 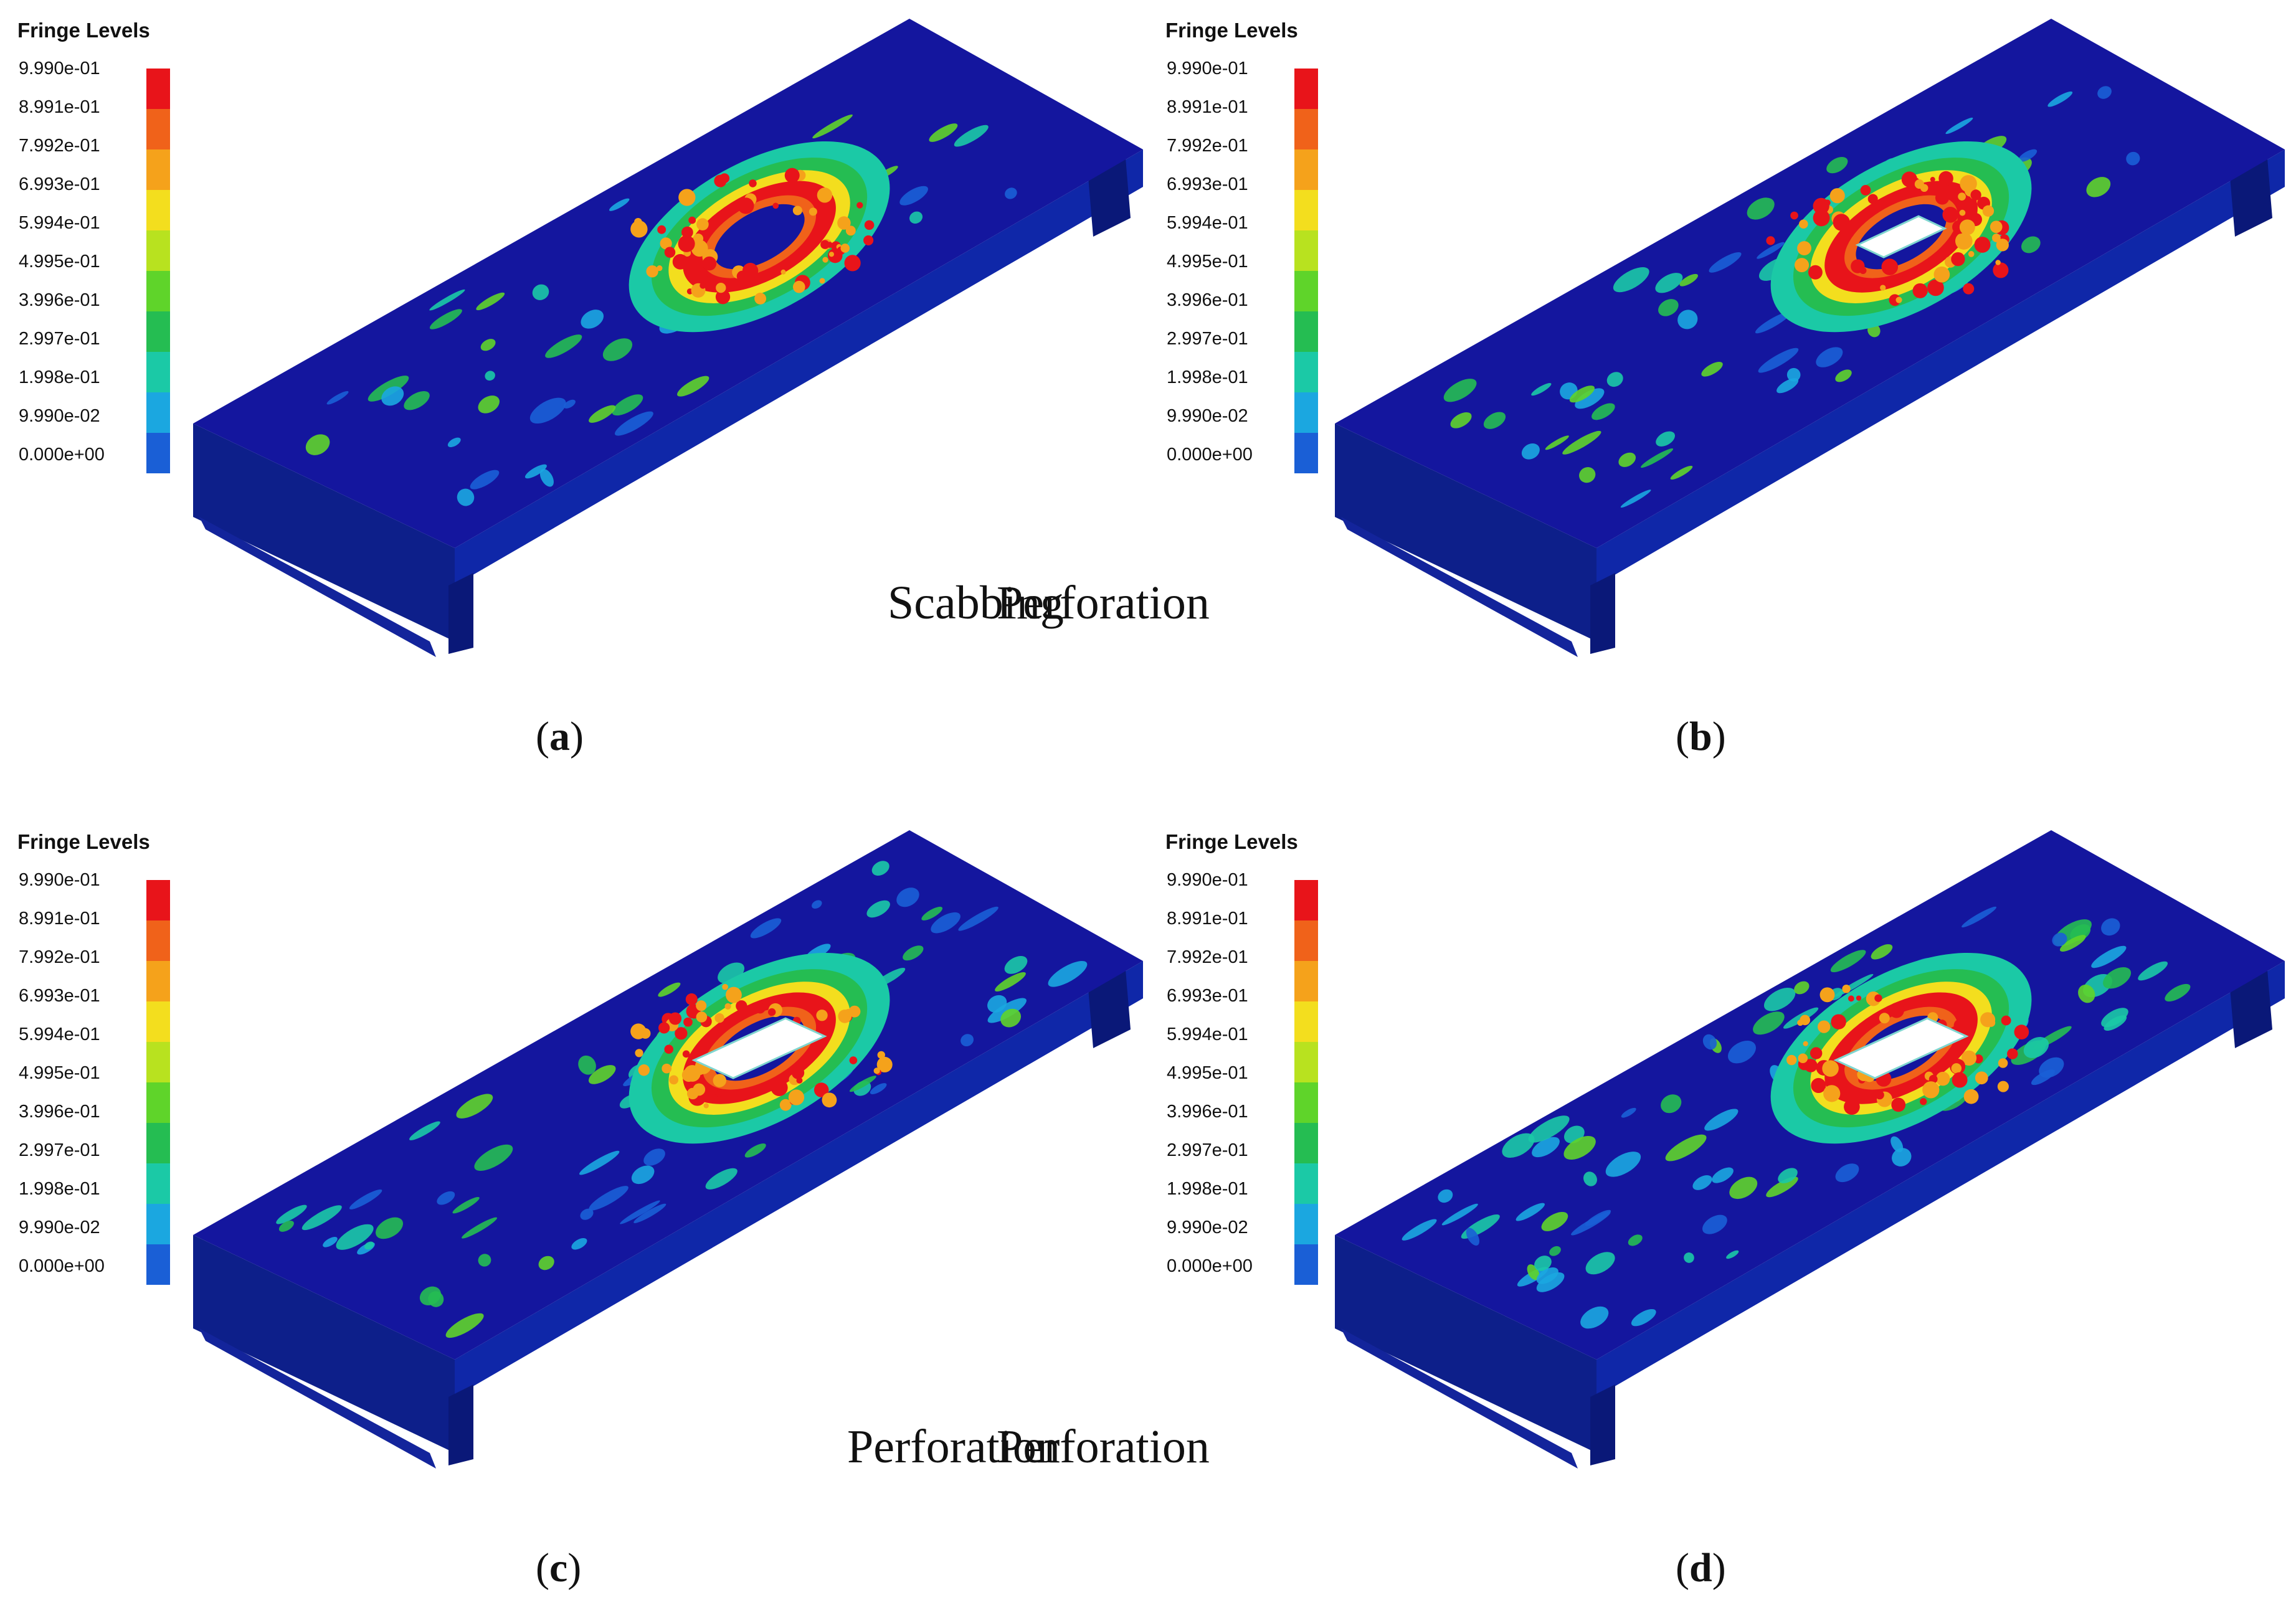 I want to click on legend-level-label: 0.000e+00, so click(x=62, y=1266).